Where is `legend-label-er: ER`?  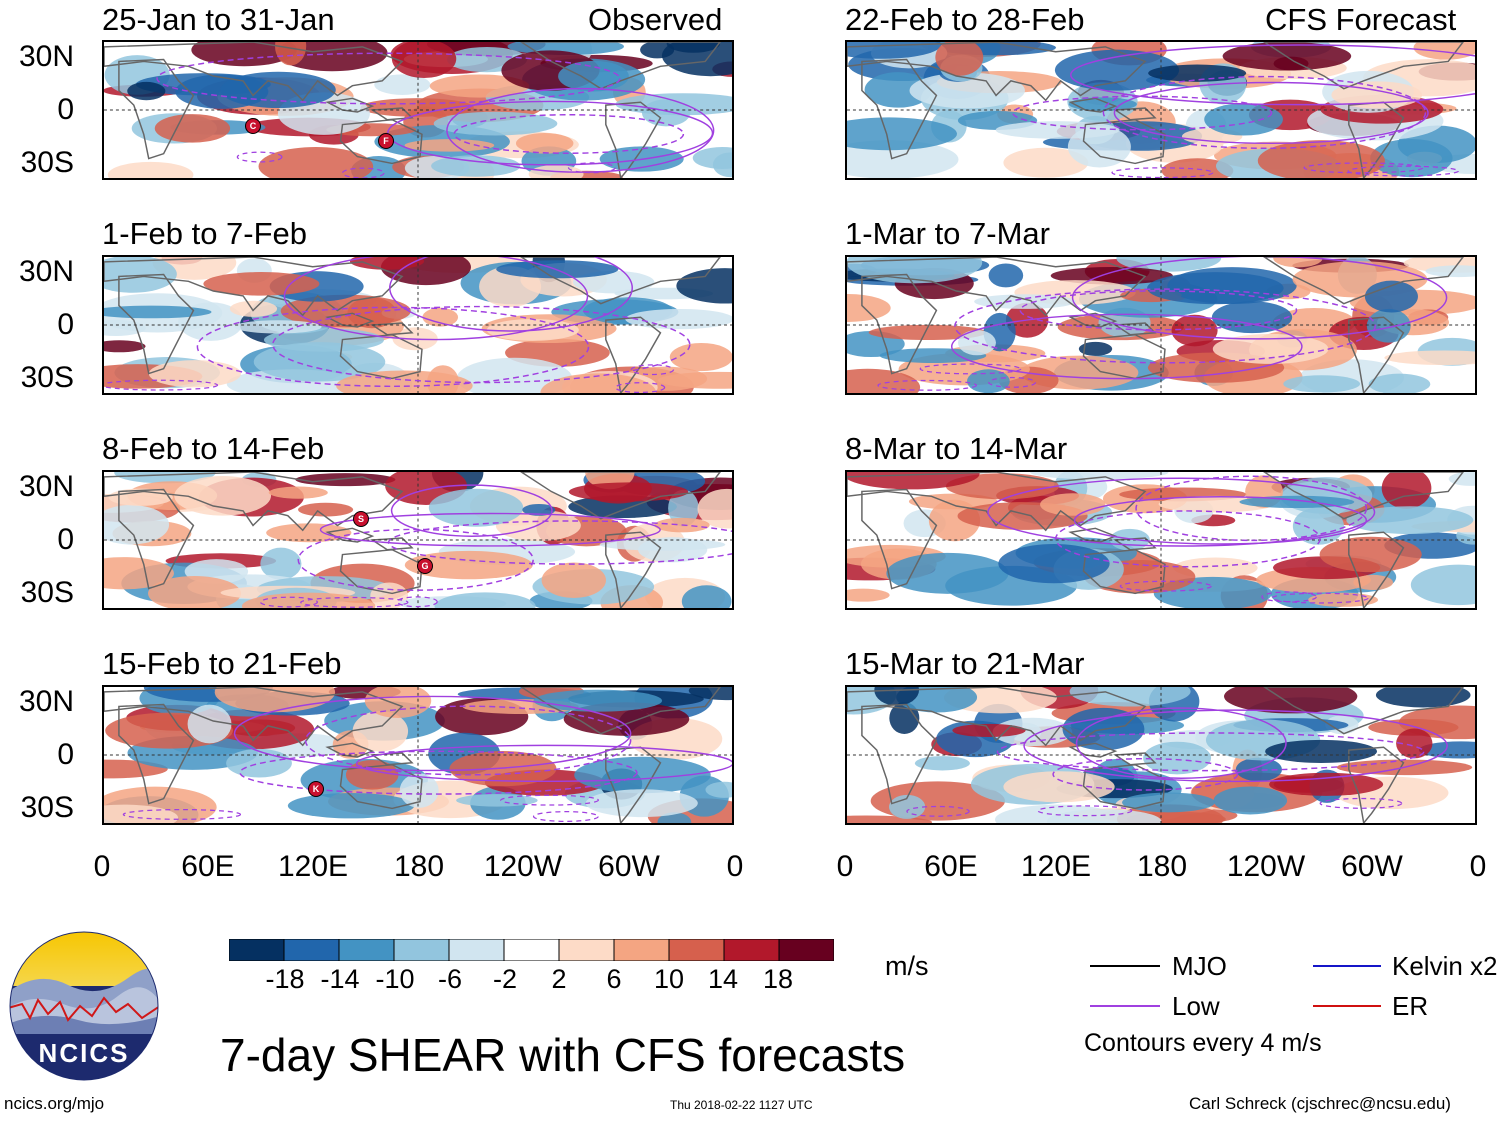
legend-label-er: ER is located at coordinates (1410, 1006).